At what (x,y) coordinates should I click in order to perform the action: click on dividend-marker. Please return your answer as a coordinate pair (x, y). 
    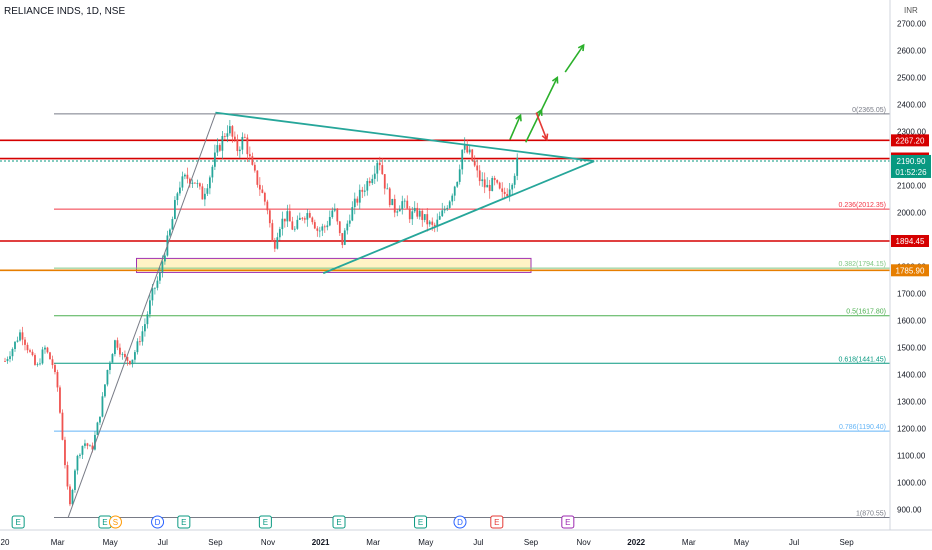
    Looking at the image, I should click on (460, 522).